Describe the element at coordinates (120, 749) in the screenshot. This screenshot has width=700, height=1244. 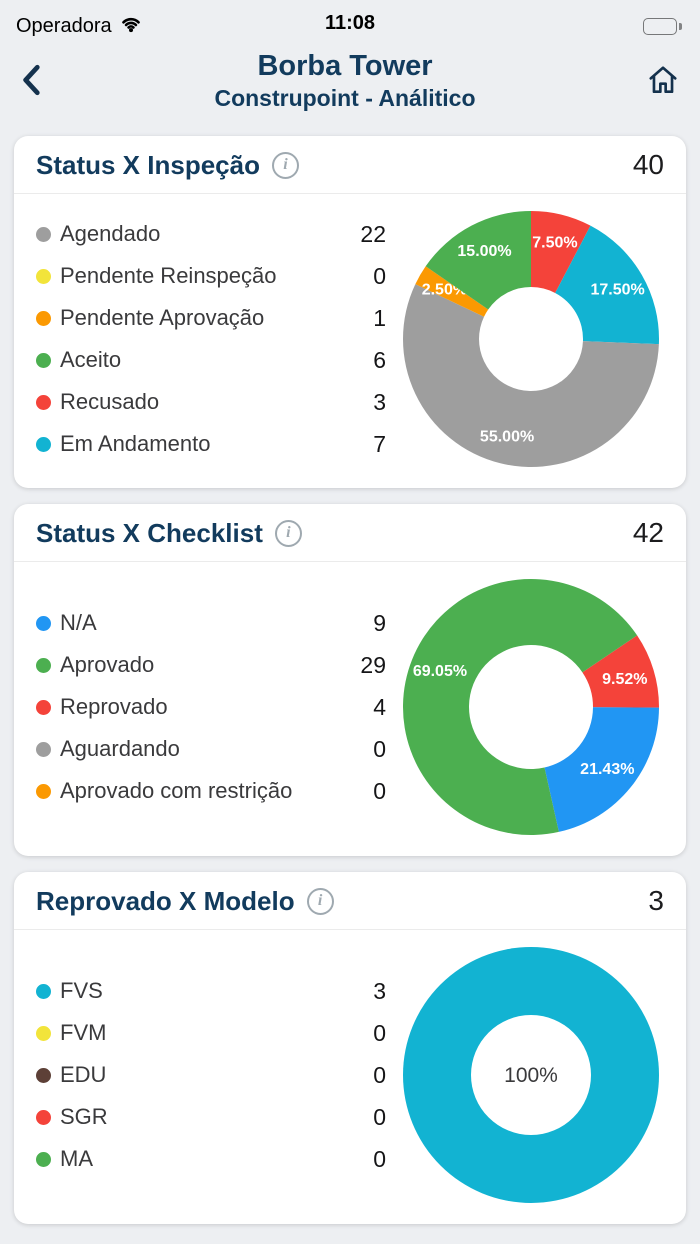
I see `legend-label: Aguardando` at that location.